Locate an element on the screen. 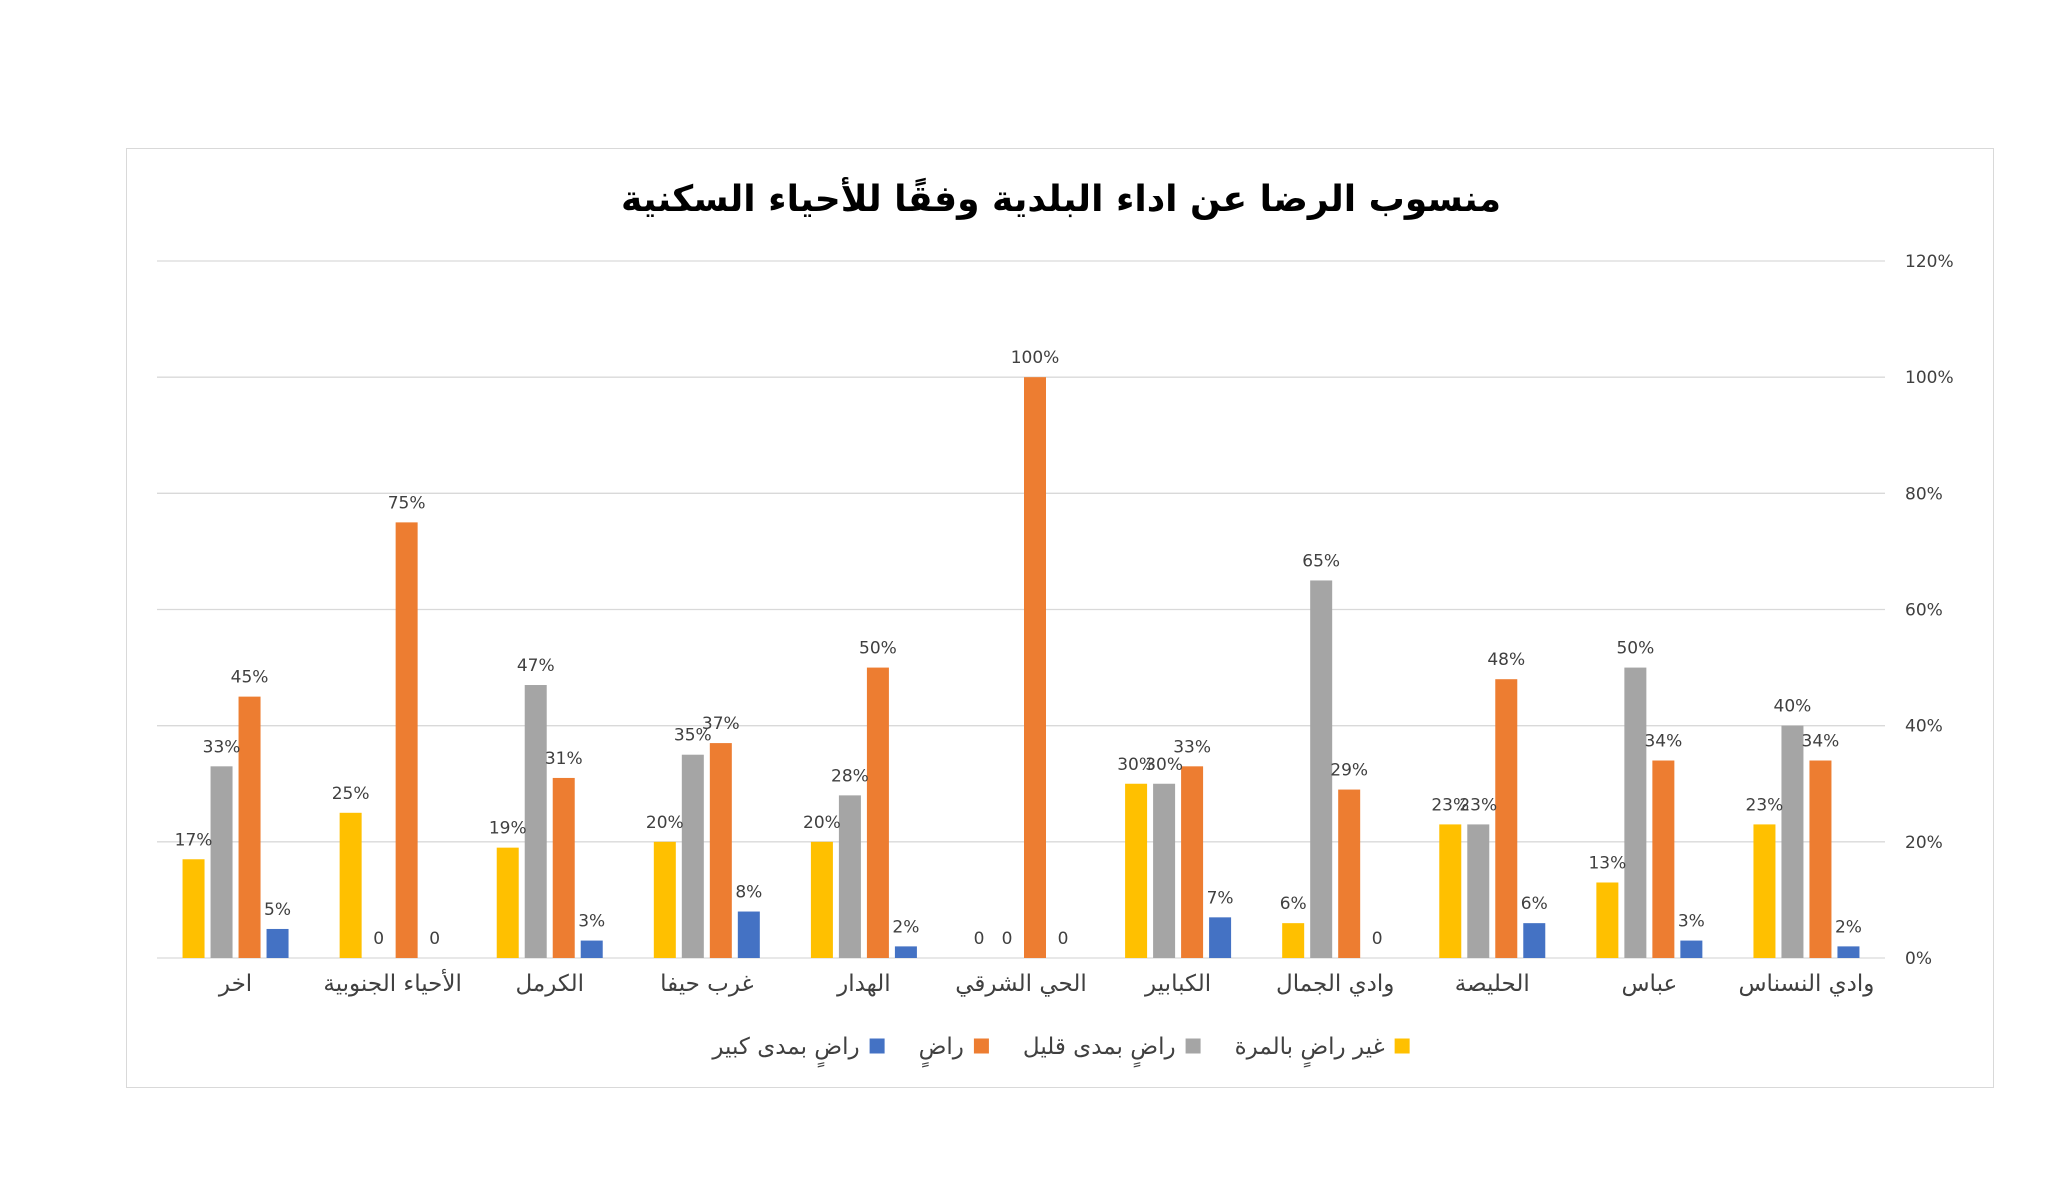  category-label: غرب حيفا is located at coordinates (706, 984).